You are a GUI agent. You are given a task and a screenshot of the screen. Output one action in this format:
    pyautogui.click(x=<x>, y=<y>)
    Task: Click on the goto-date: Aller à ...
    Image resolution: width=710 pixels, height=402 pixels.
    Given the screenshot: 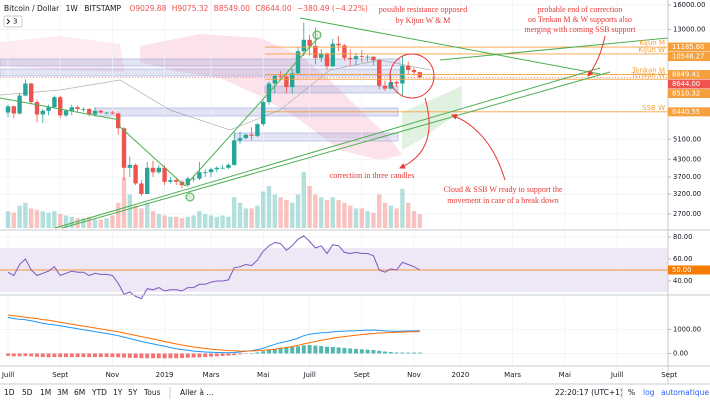 What is the action you would take?
    pyautogui.click(x=197, y=392)
    